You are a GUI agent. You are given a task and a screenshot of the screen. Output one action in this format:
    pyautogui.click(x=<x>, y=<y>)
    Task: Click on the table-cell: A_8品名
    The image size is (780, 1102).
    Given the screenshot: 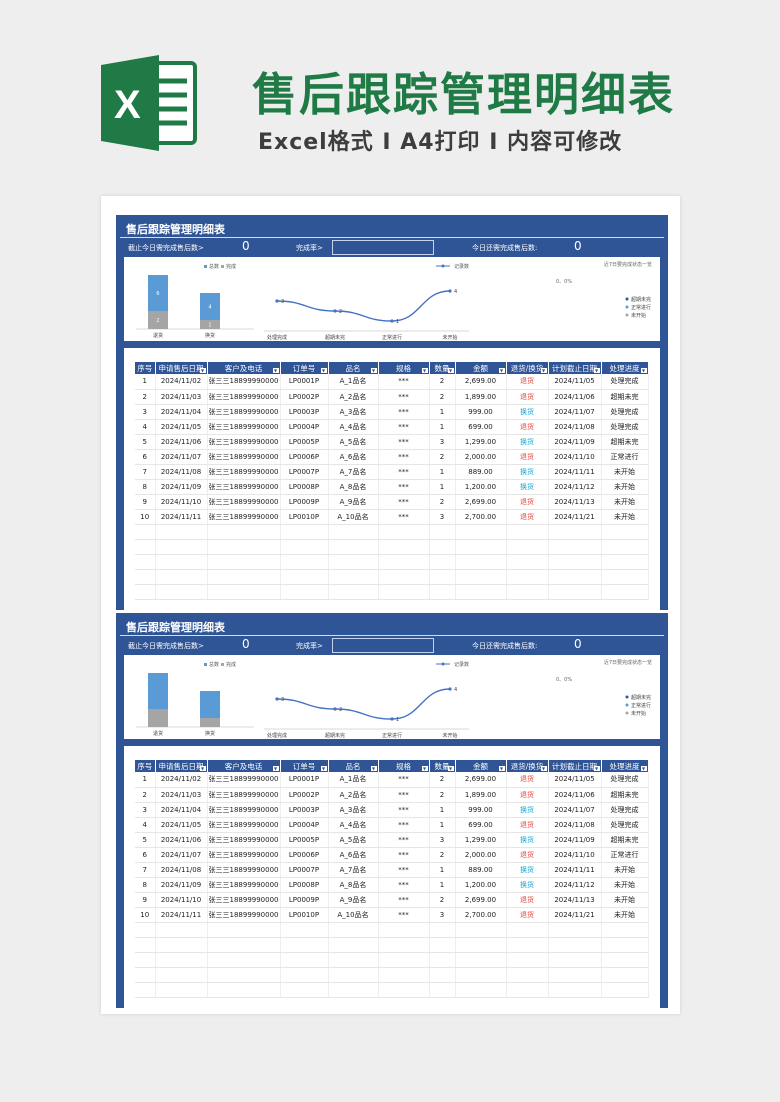 What is the action you would take?
    pyautogui.click(x=353, y=487)
    